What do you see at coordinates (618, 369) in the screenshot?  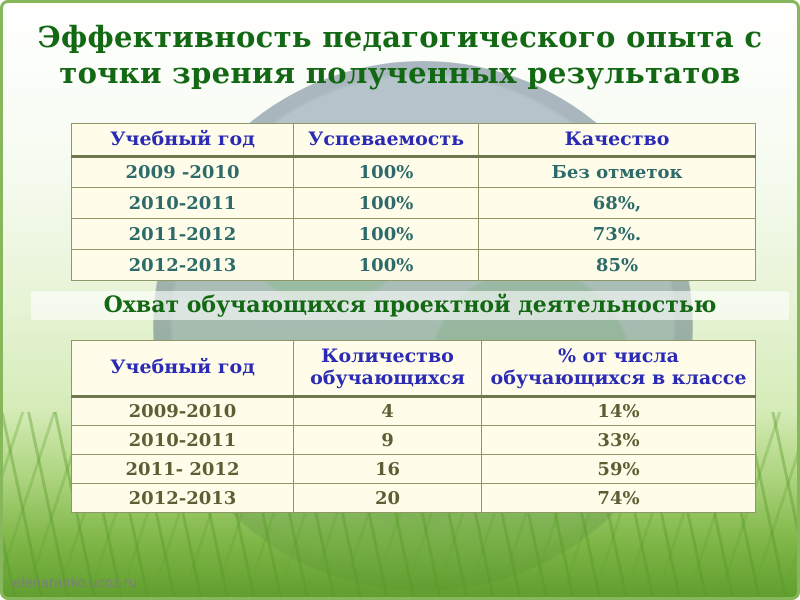 I see `header-cell: % от числа обучающихся в классе` at bounding box center [618, 369].